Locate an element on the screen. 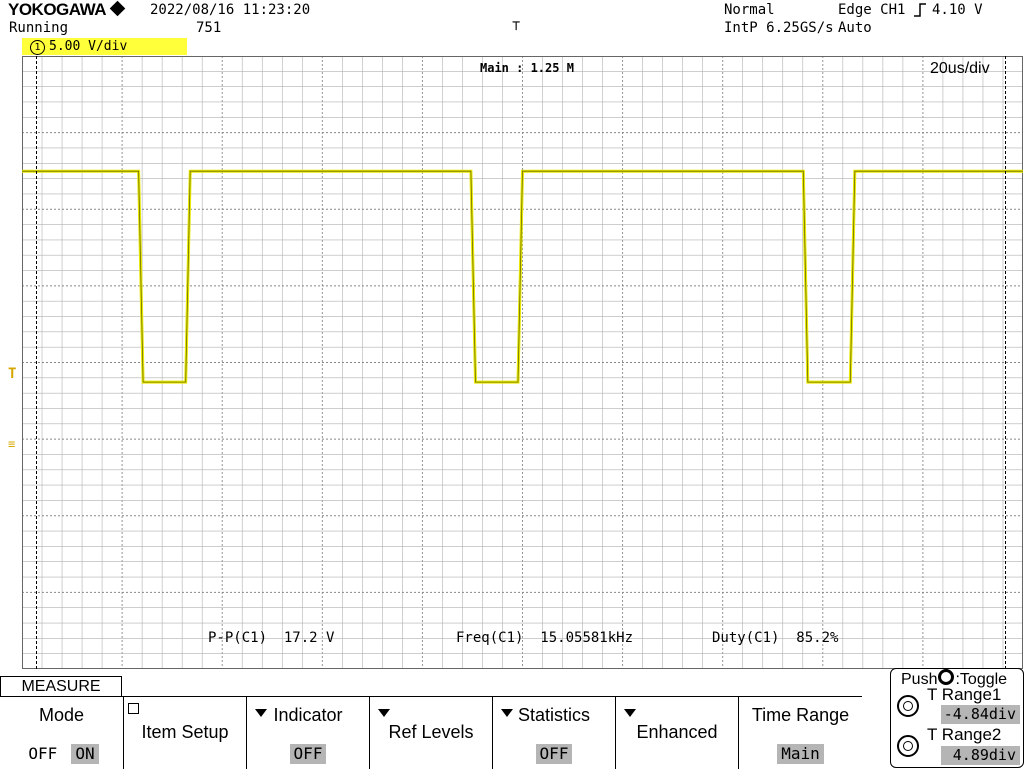 This screenshot has height=769, width=1024. range1-label: T Range1 is located at coordinates (964, 694).